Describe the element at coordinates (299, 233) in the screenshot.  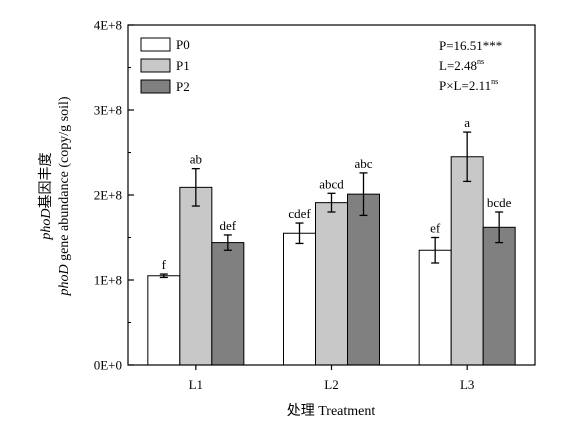
I see `error-bar-p0-l2` at that location.